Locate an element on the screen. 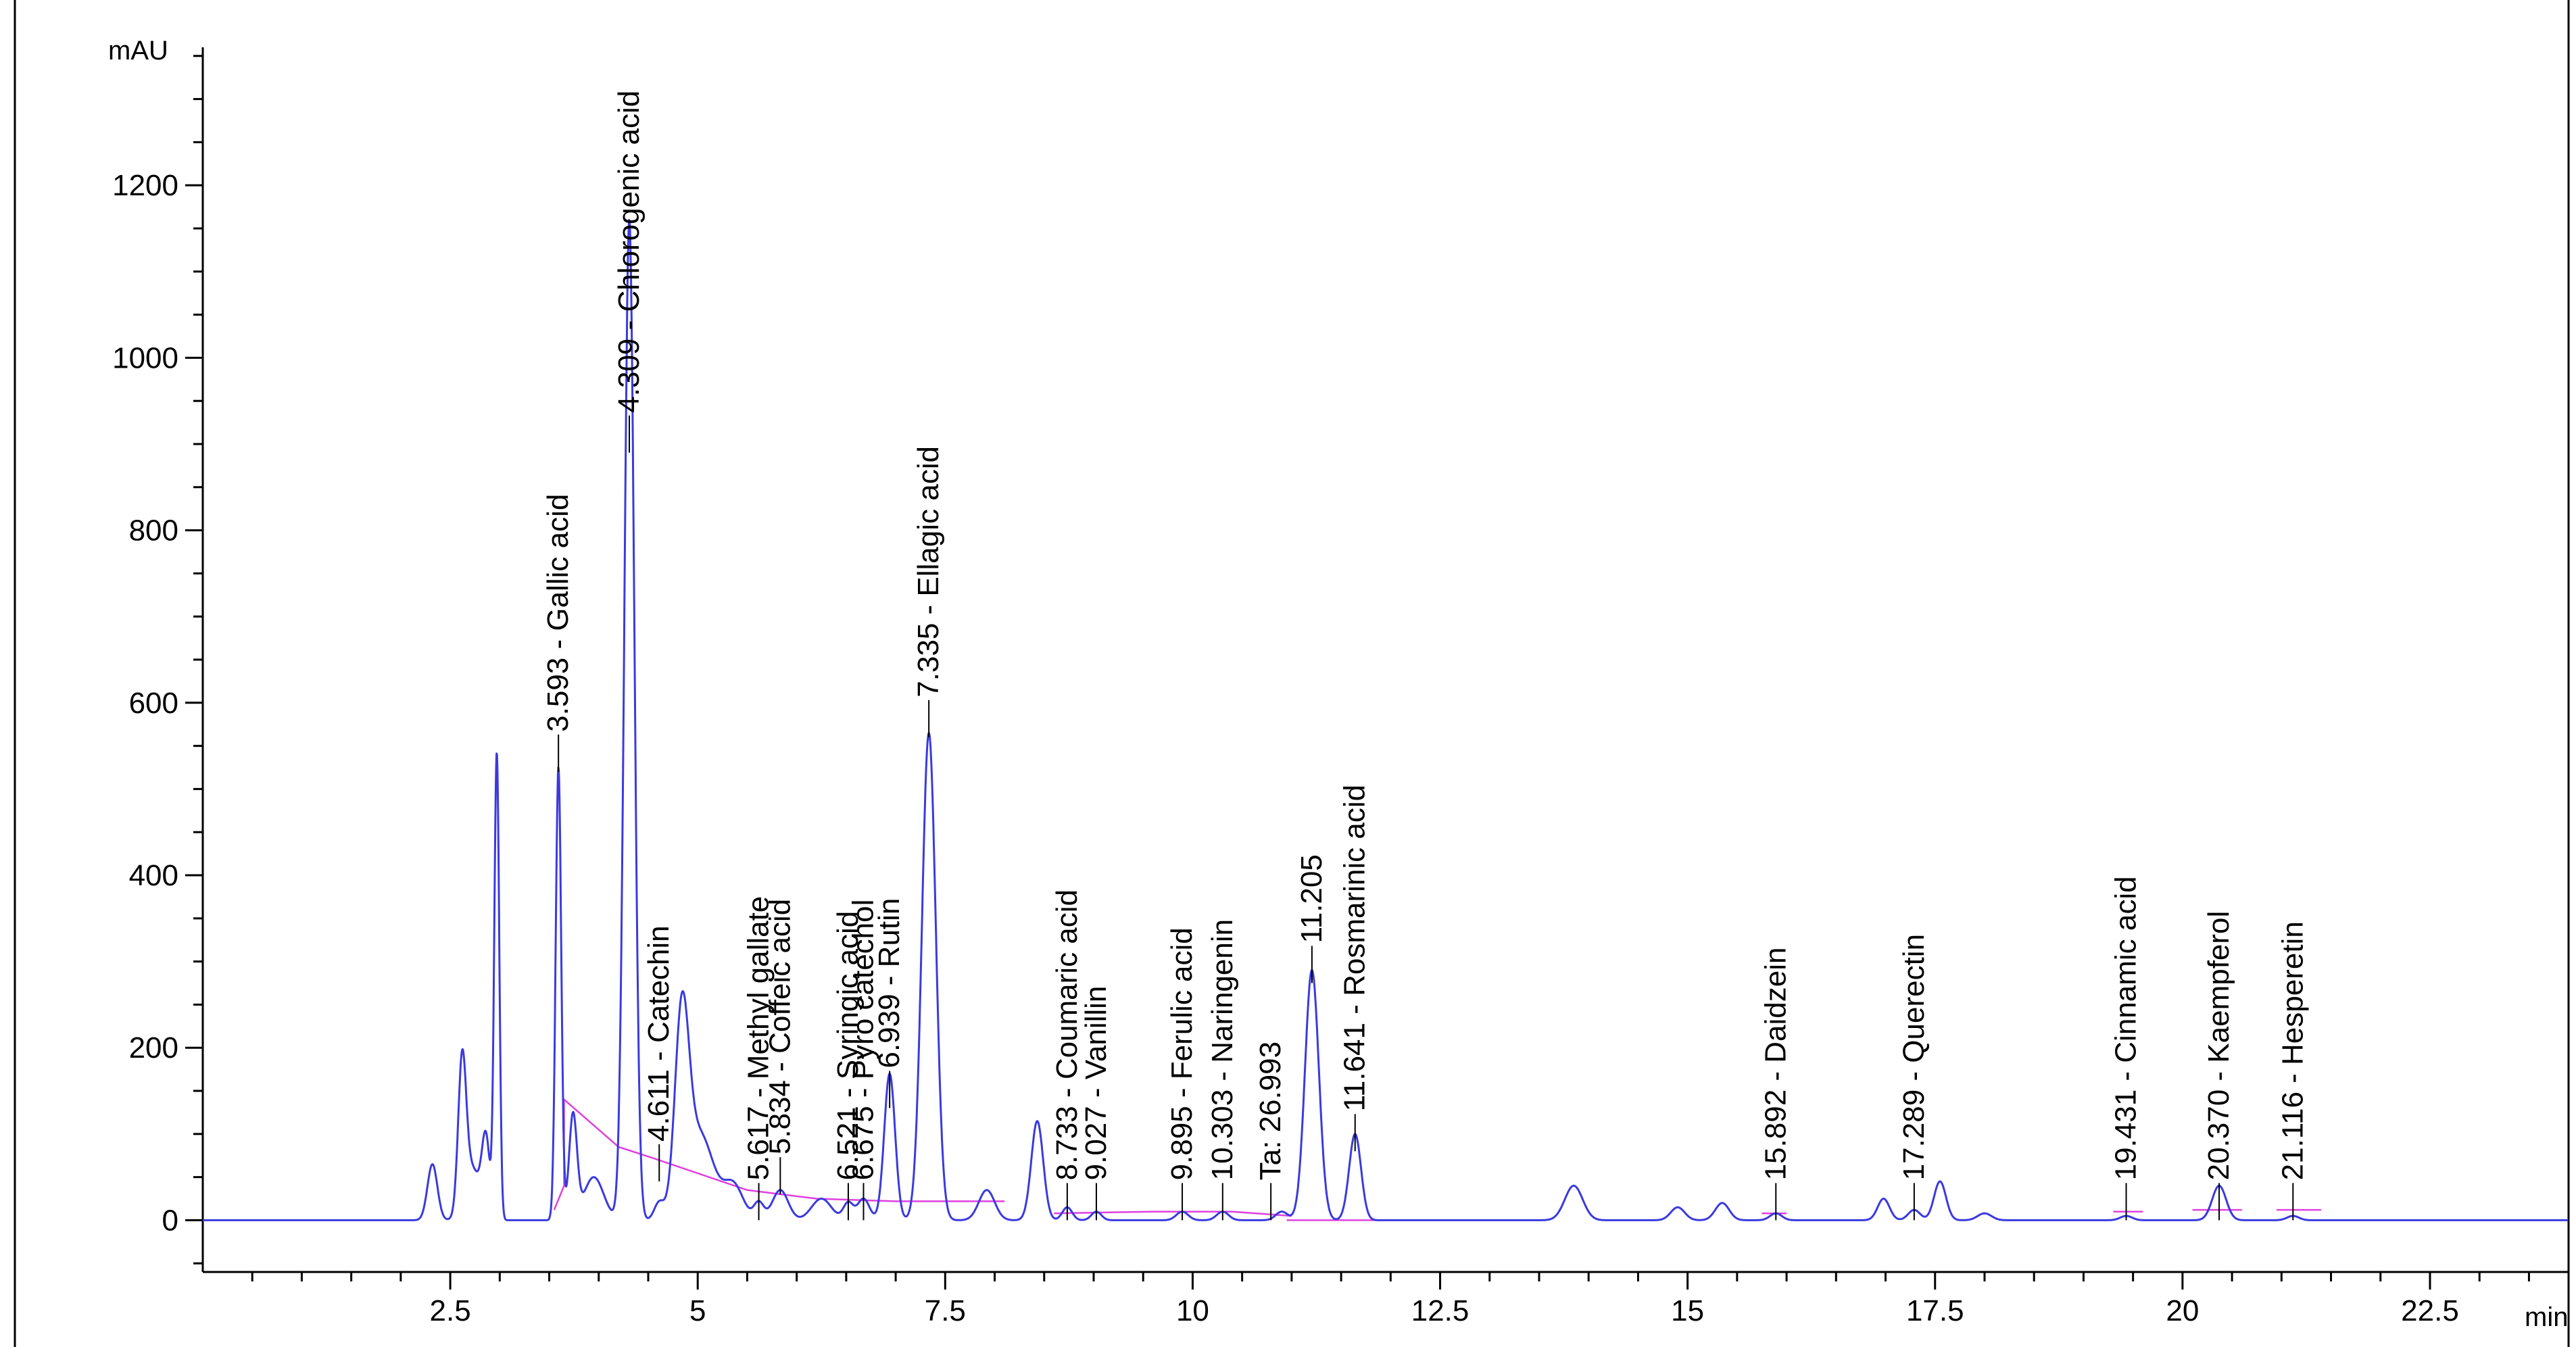 The image size is (2576, 1347). x-tick-label: 10 is located at coordinates (1192, 1310).